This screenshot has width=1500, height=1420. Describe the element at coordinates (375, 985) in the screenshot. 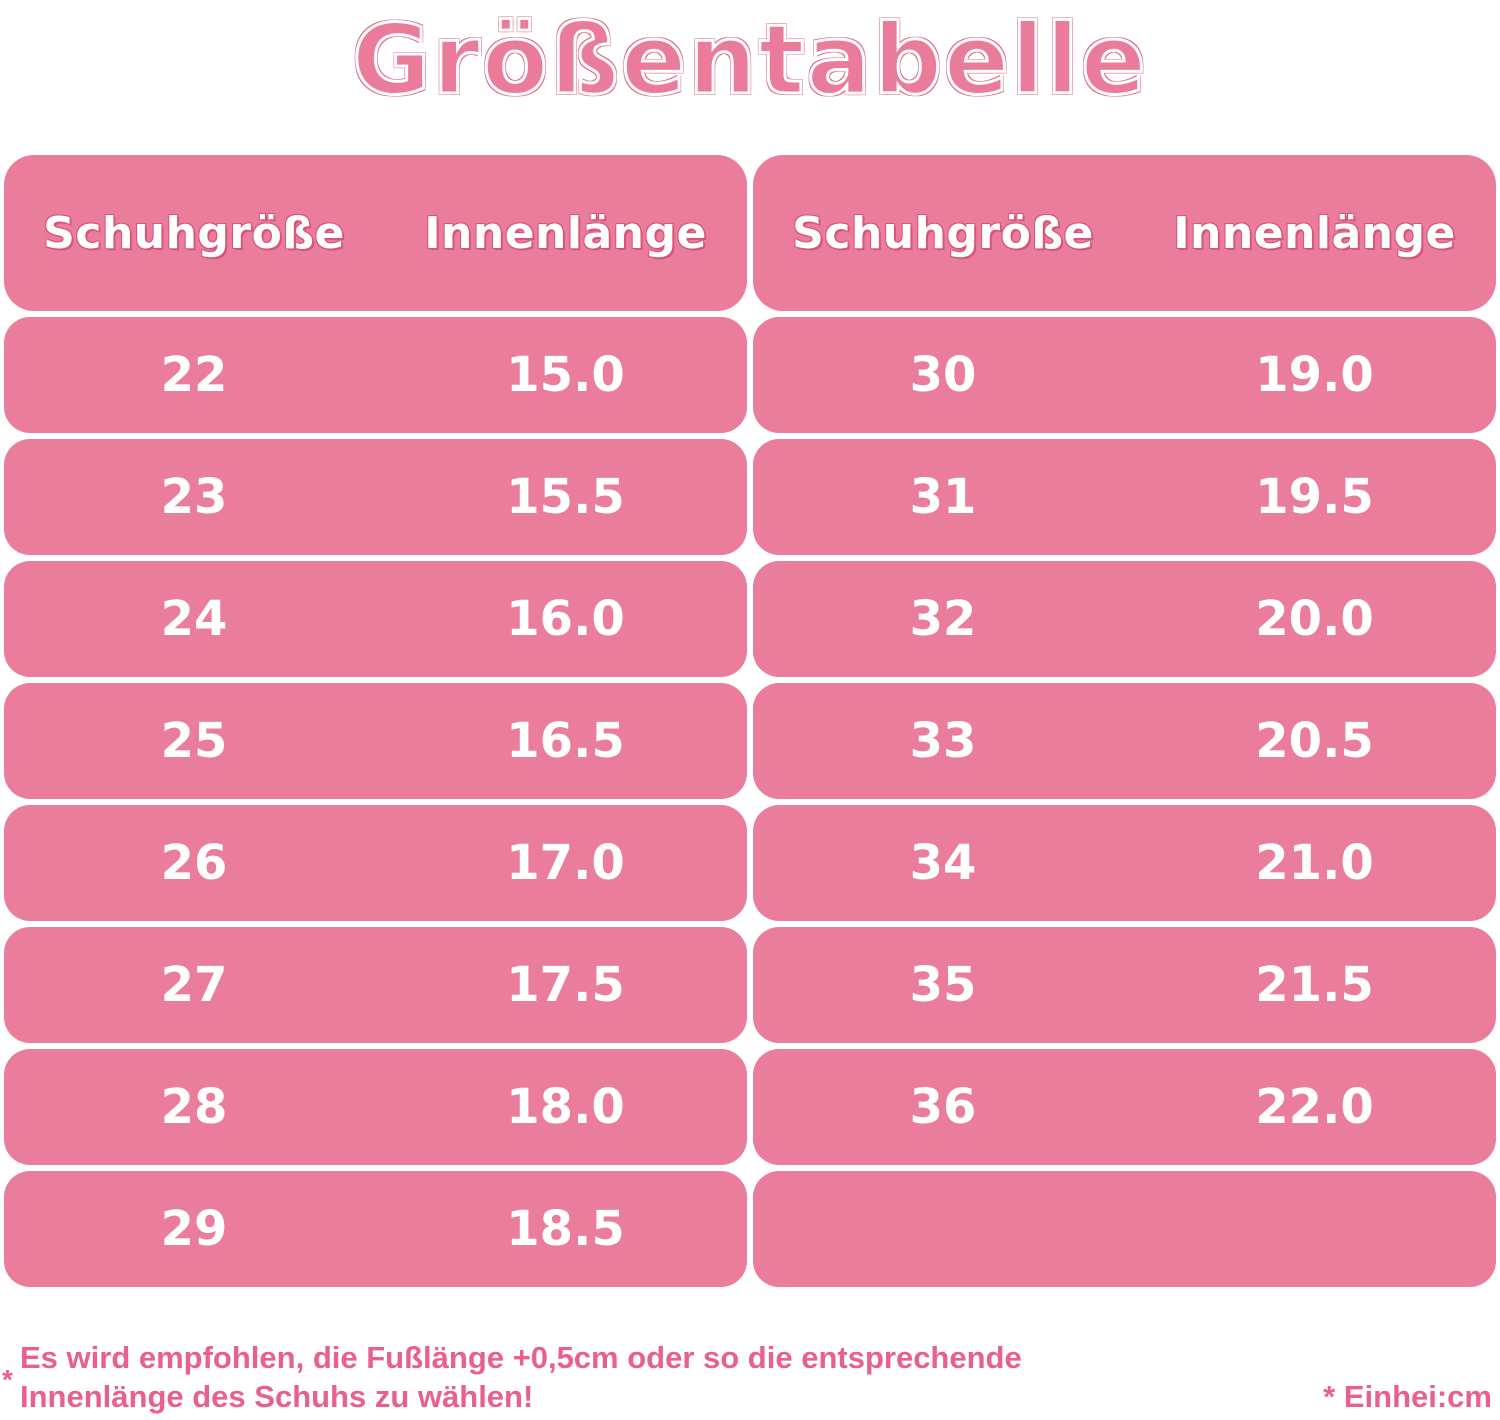

I see `table-row: 27 17.5` at that location.